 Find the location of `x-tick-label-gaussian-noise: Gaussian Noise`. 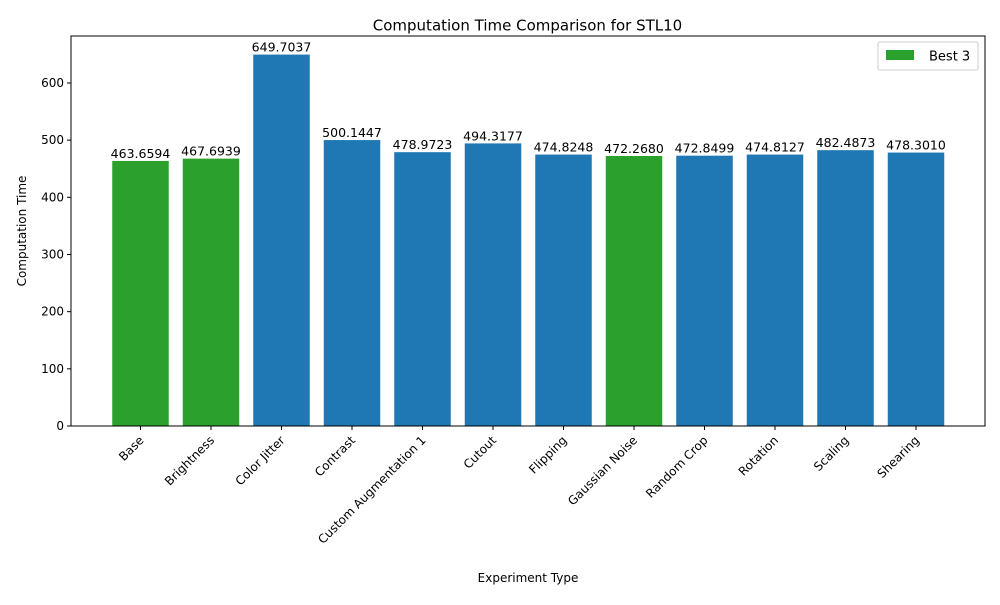

x-tick-label-gaussian-noise: Gaussian Noise is located at coordinates (602, 470).